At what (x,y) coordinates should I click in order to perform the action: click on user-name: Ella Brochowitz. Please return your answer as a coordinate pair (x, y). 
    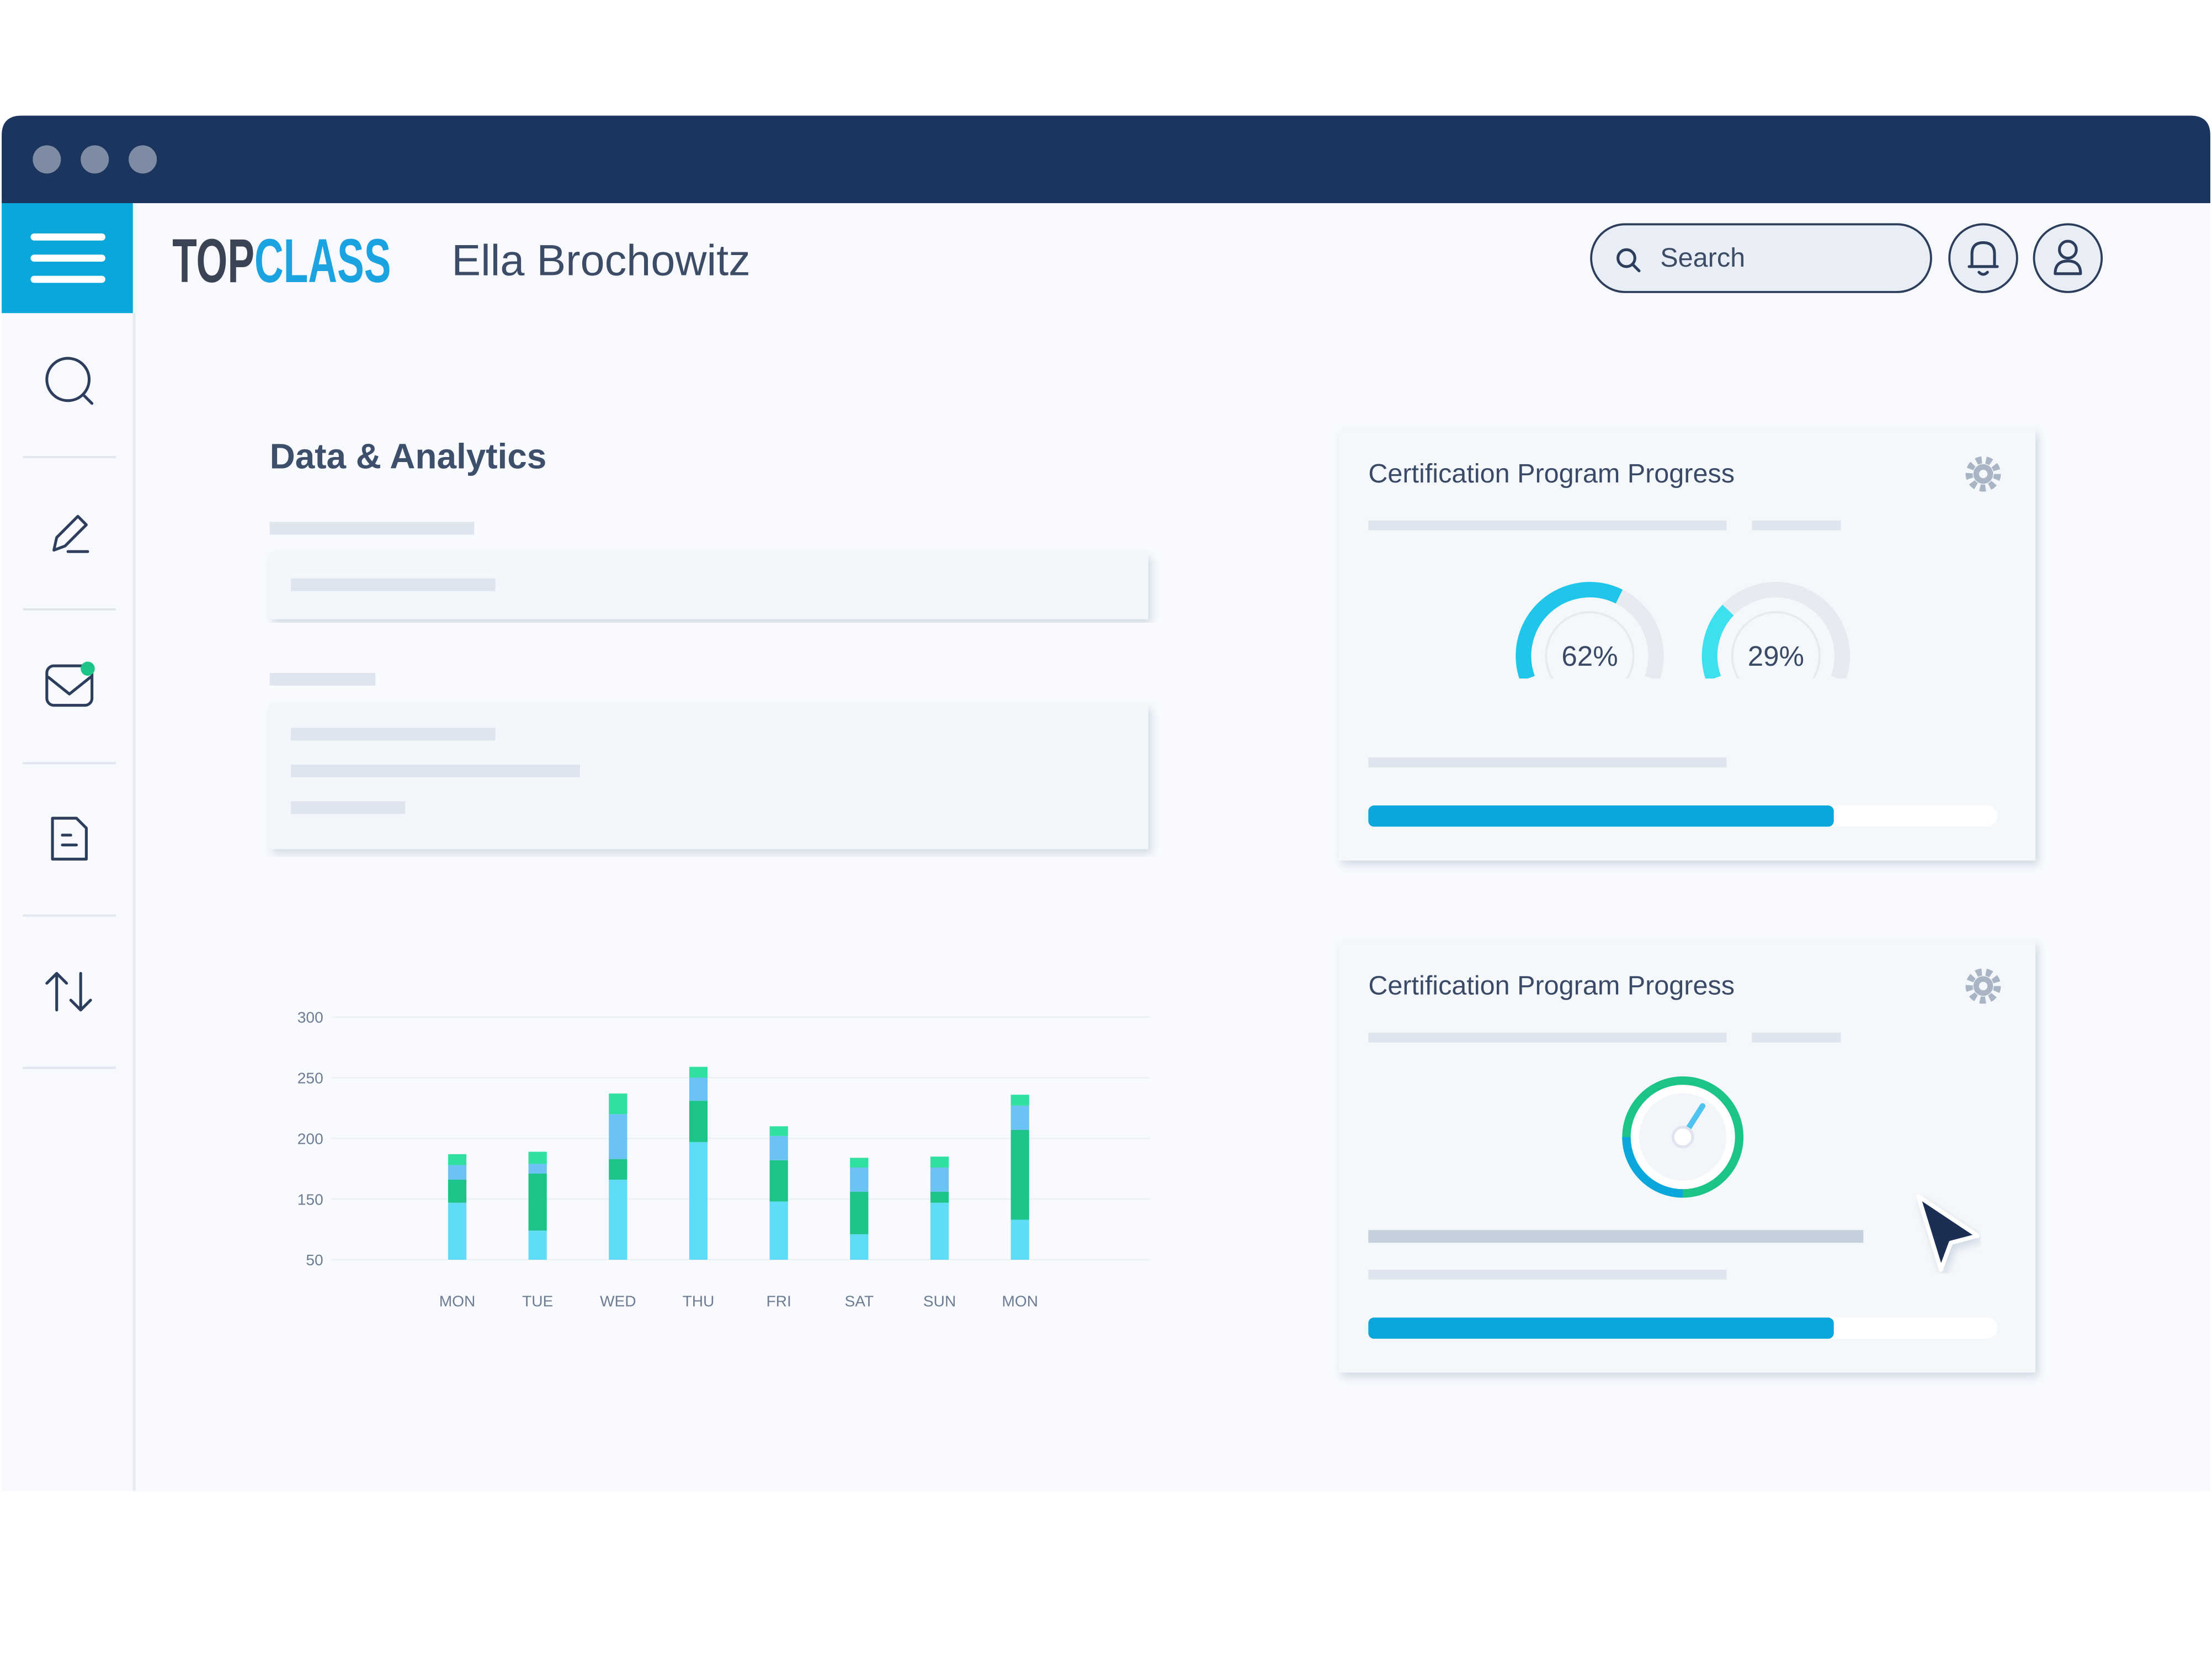
    Looking at the image, I should click on (600, 259).